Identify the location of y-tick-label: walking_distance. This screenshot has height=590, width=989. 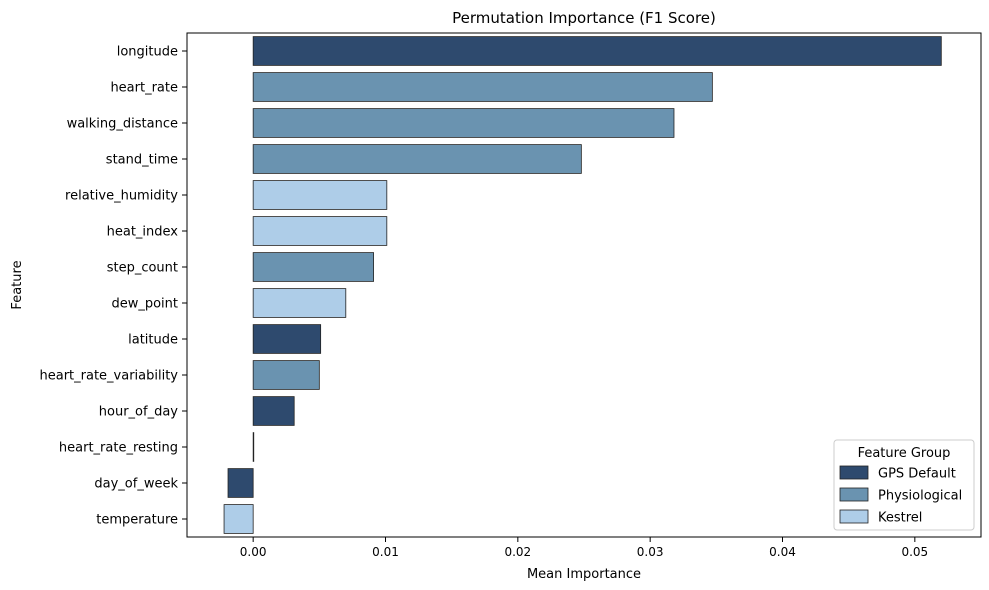
(122, 124).